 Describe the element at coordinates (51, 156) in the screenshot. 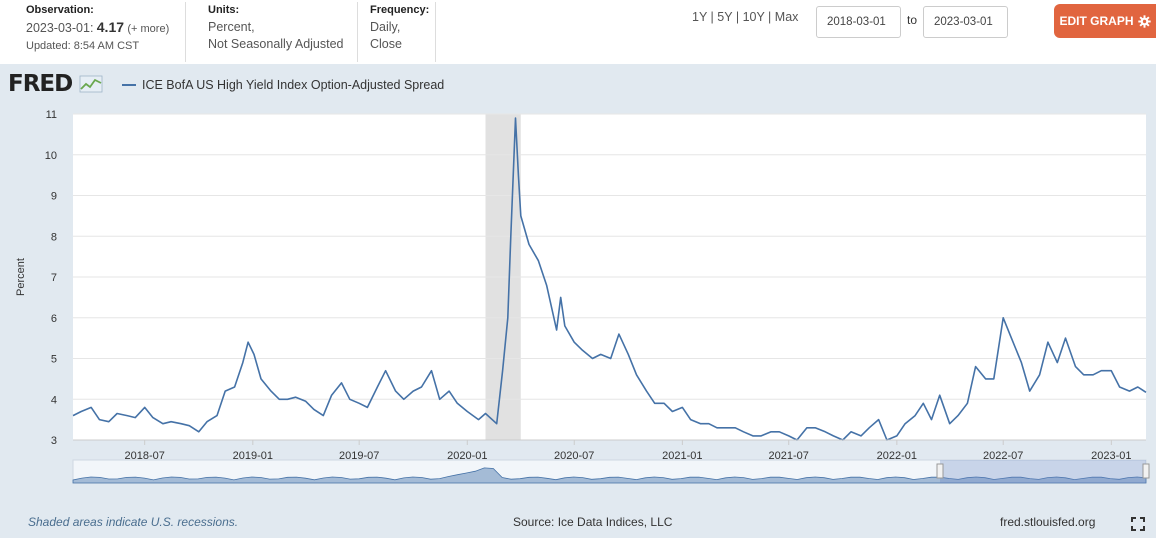

I see `y-tick-label: 10` at that location.